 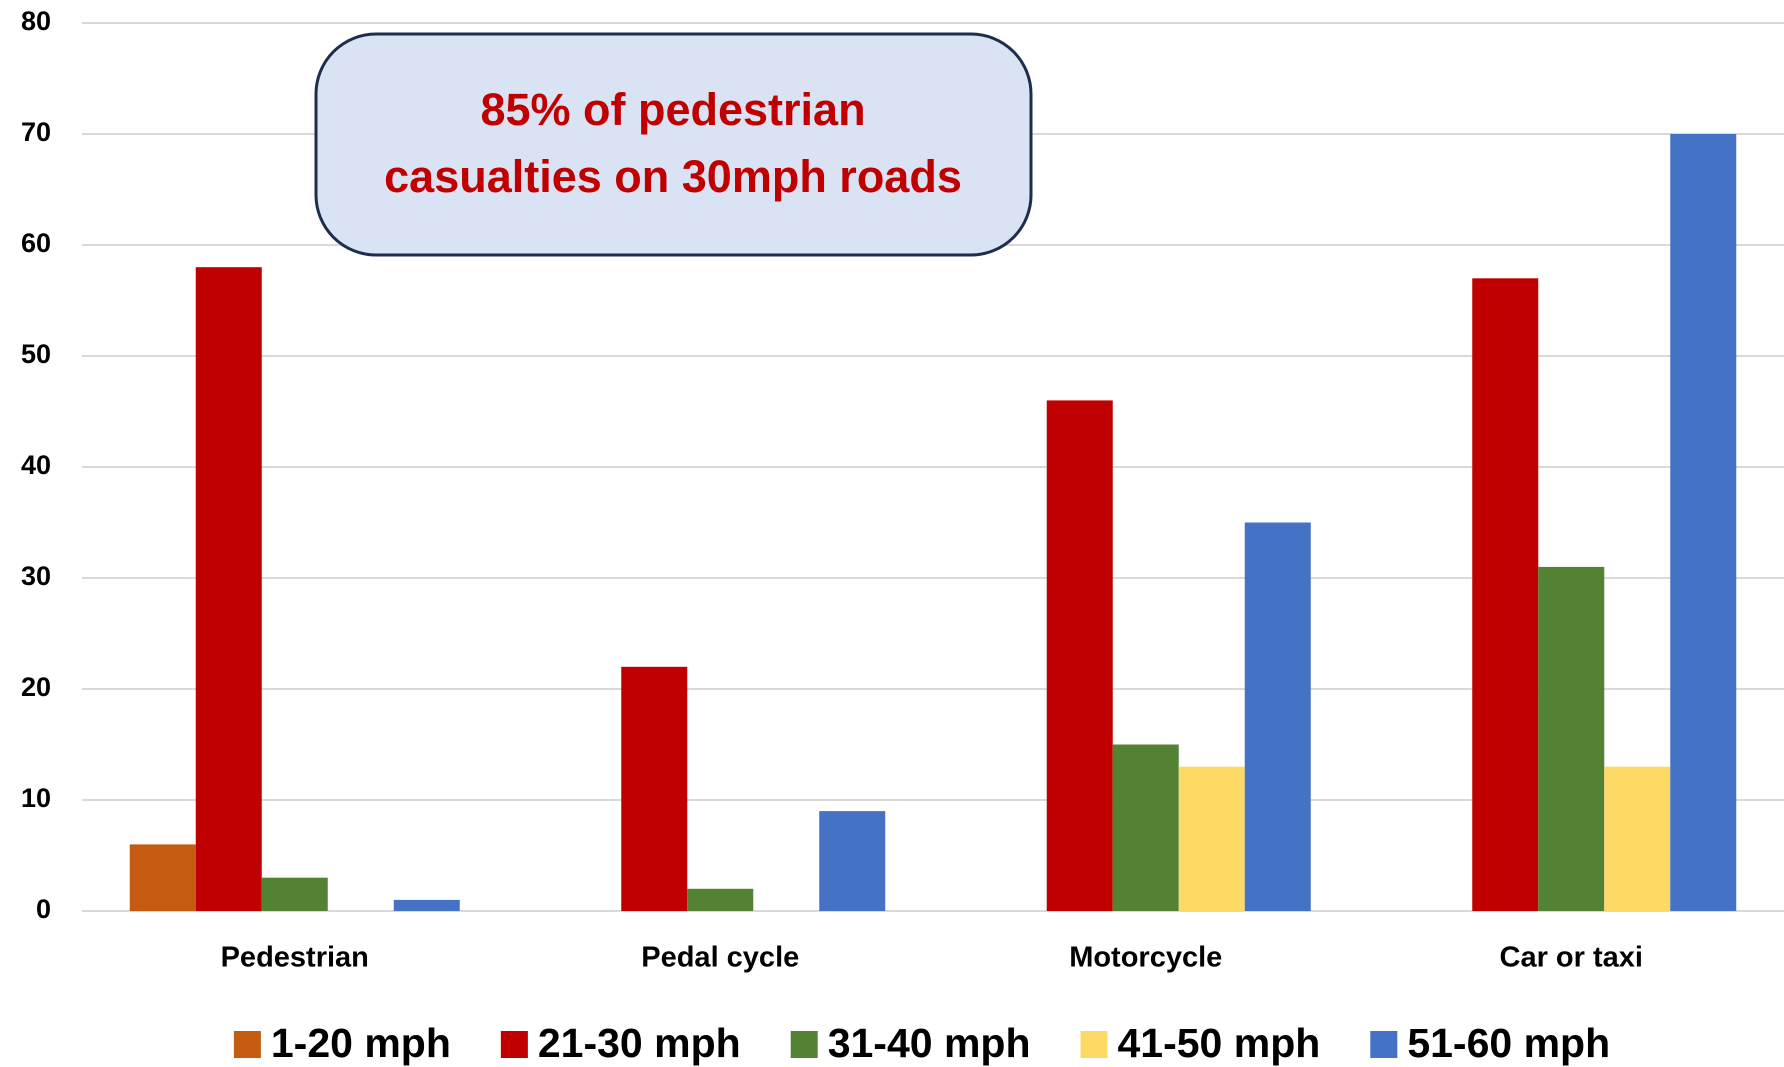 I want to click on y-tick-label: 50, so click(x=36, y=354).